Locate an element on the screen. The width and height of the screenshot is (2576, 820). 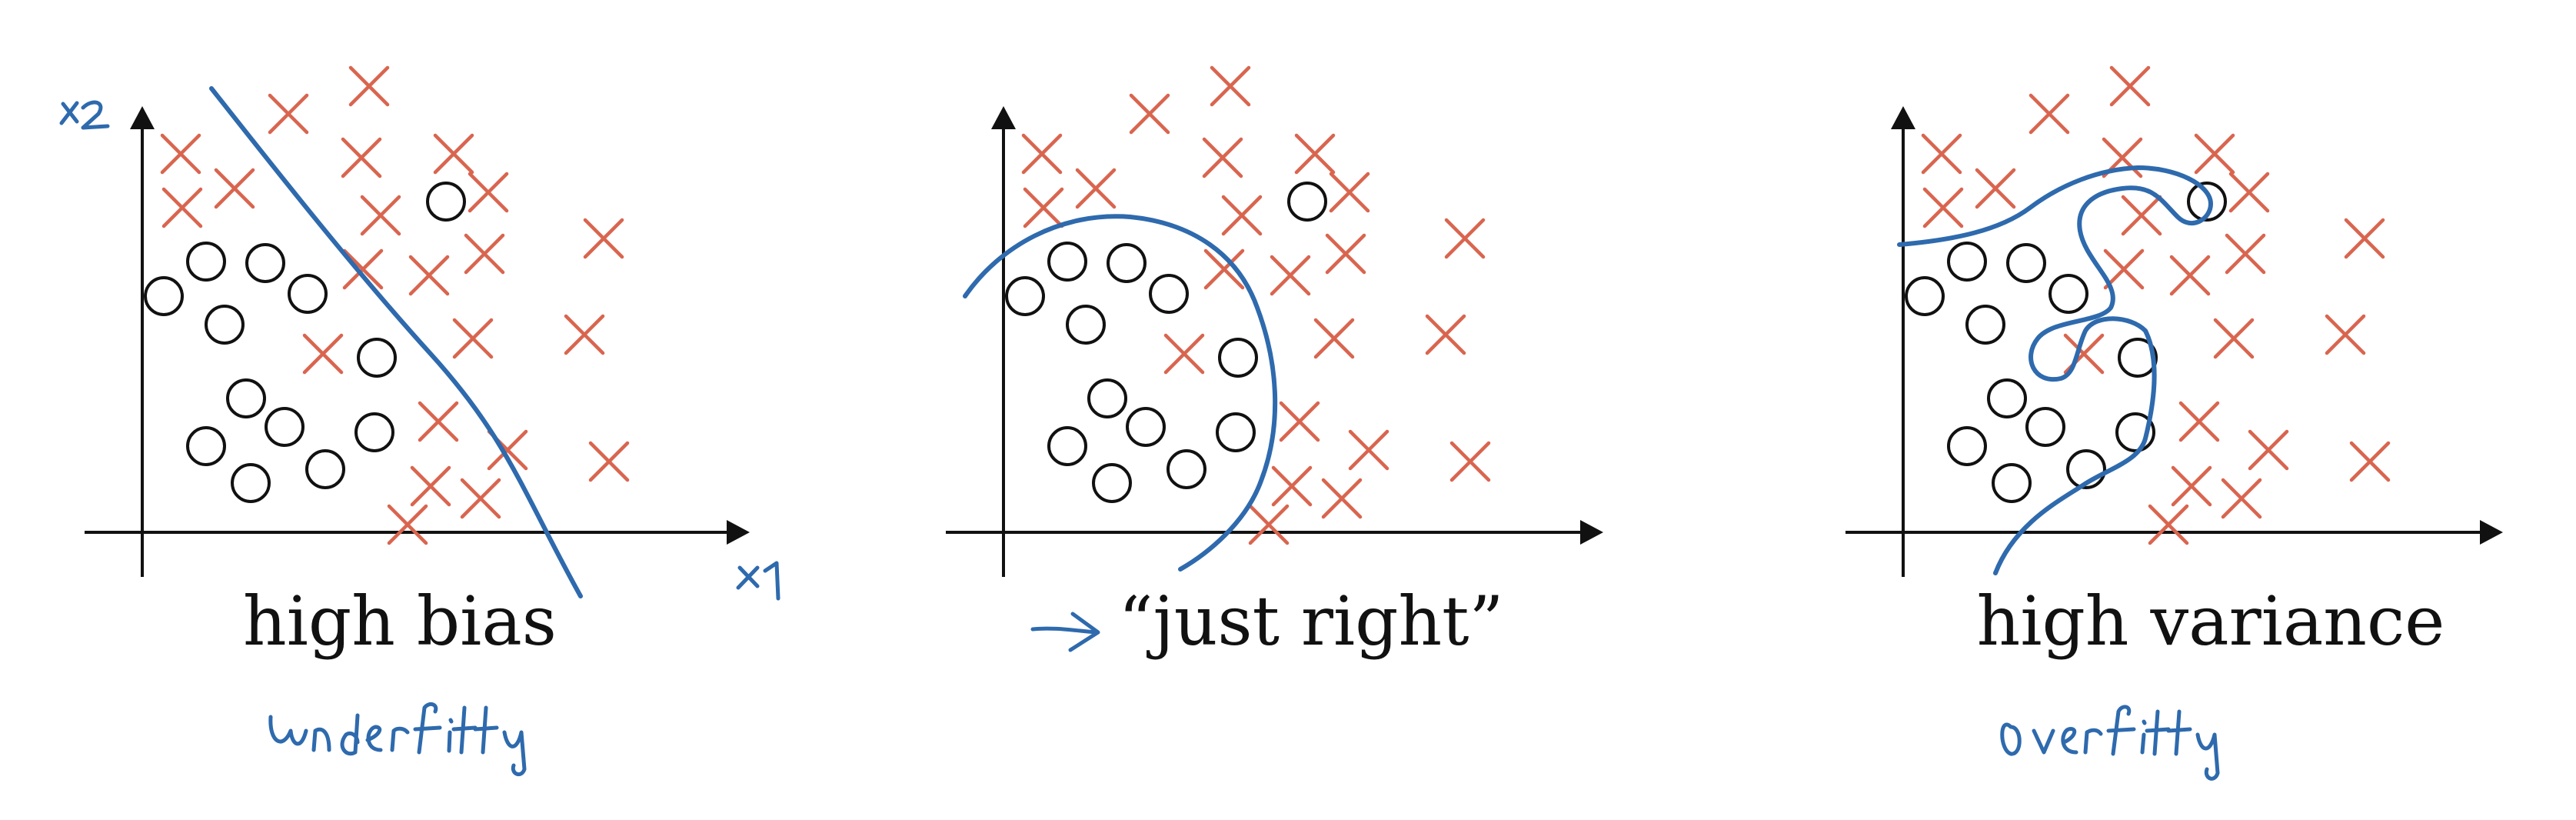
handwritten-overfitting is located at coordinates (2110, 743).